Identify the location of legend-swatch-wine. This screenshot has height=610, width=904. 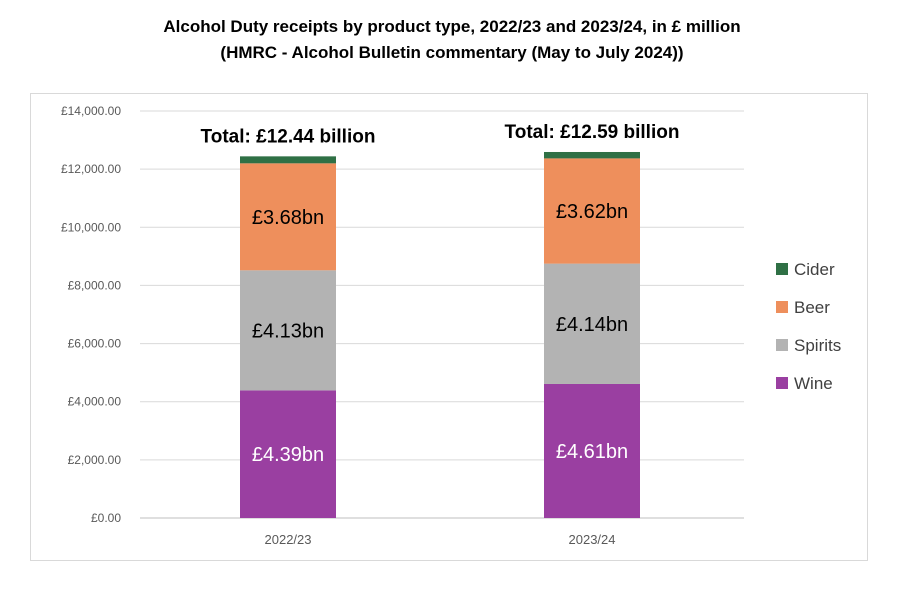
(782, 383).